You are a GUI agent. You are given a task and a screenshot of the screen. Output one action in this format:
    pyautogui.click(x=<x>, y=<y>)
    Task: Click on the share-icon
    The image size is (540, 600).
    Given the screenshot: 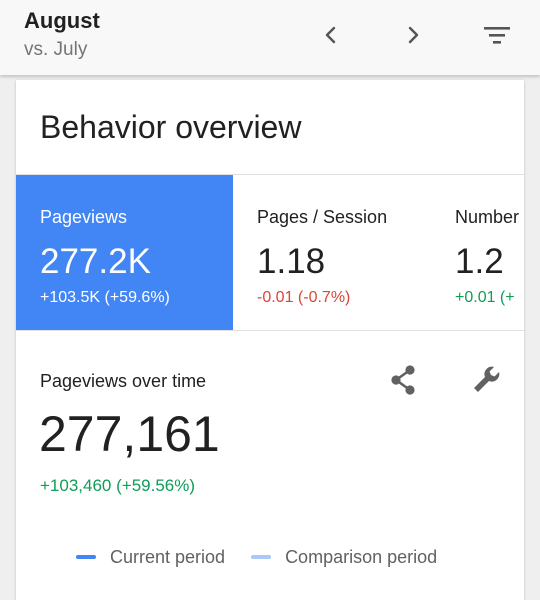 What is the action you would take?
    pyautogui.click(x=403, y=380)
    